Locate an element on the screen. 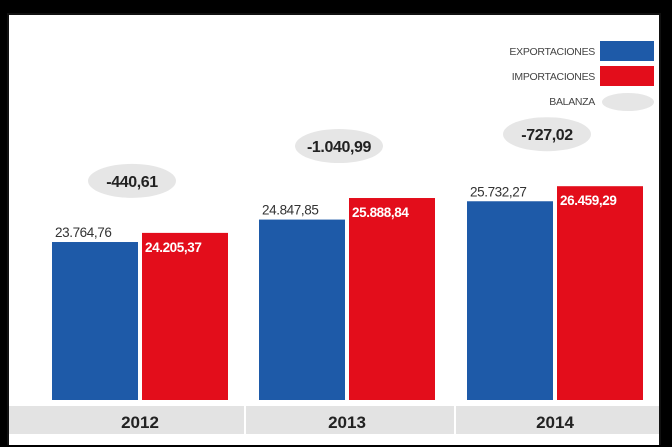  bar-importaciones-2014 is located at coordinates (600, 293).